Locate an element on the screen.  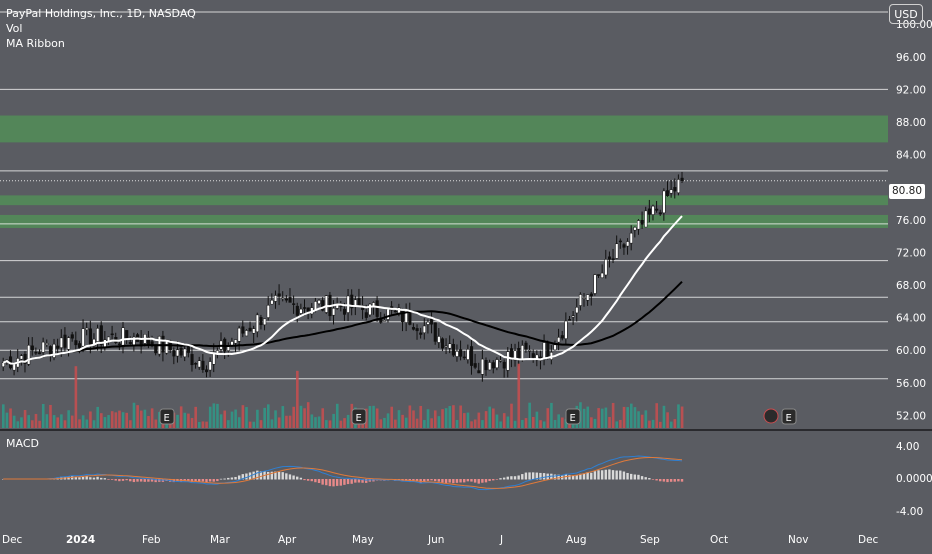
currency-button: USD is located at coordinates (906, 14).